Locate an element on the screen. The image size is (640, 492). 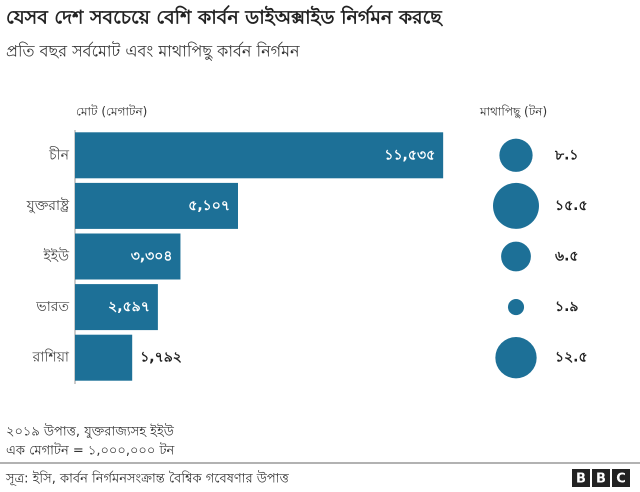
note: এক মেগাটন = ১,০০০,০০০ টন is located at coordinates (90, 451).